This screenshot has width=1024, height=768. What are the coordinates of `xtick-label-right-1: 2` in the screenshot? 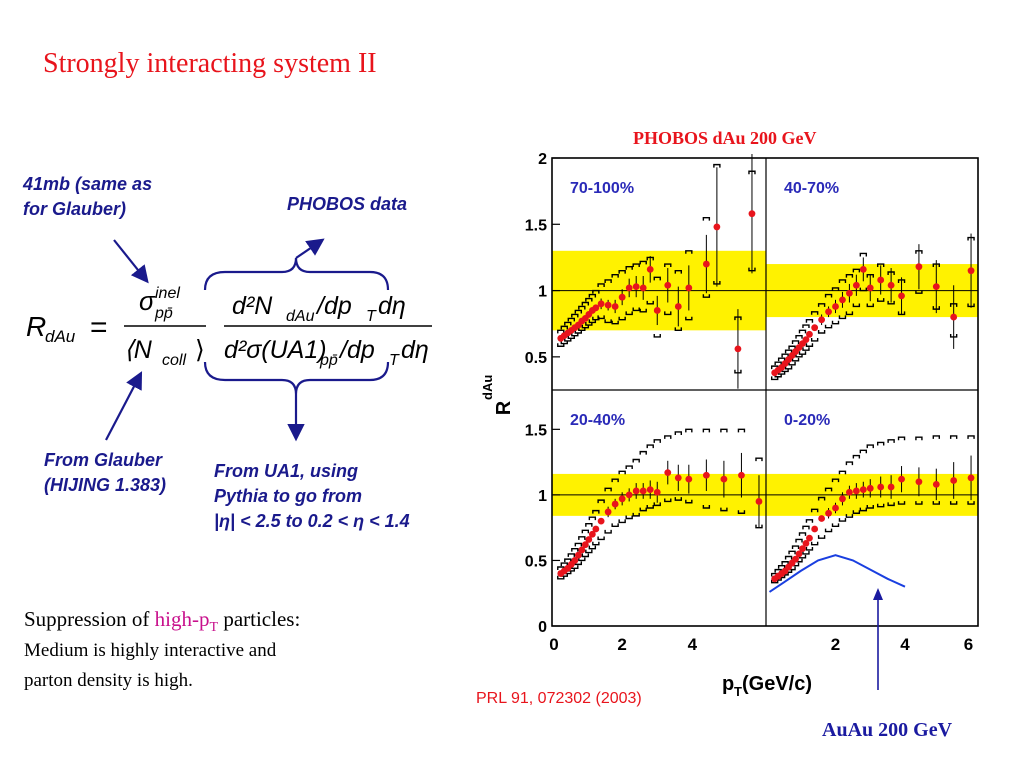 It's located at (835, 644).